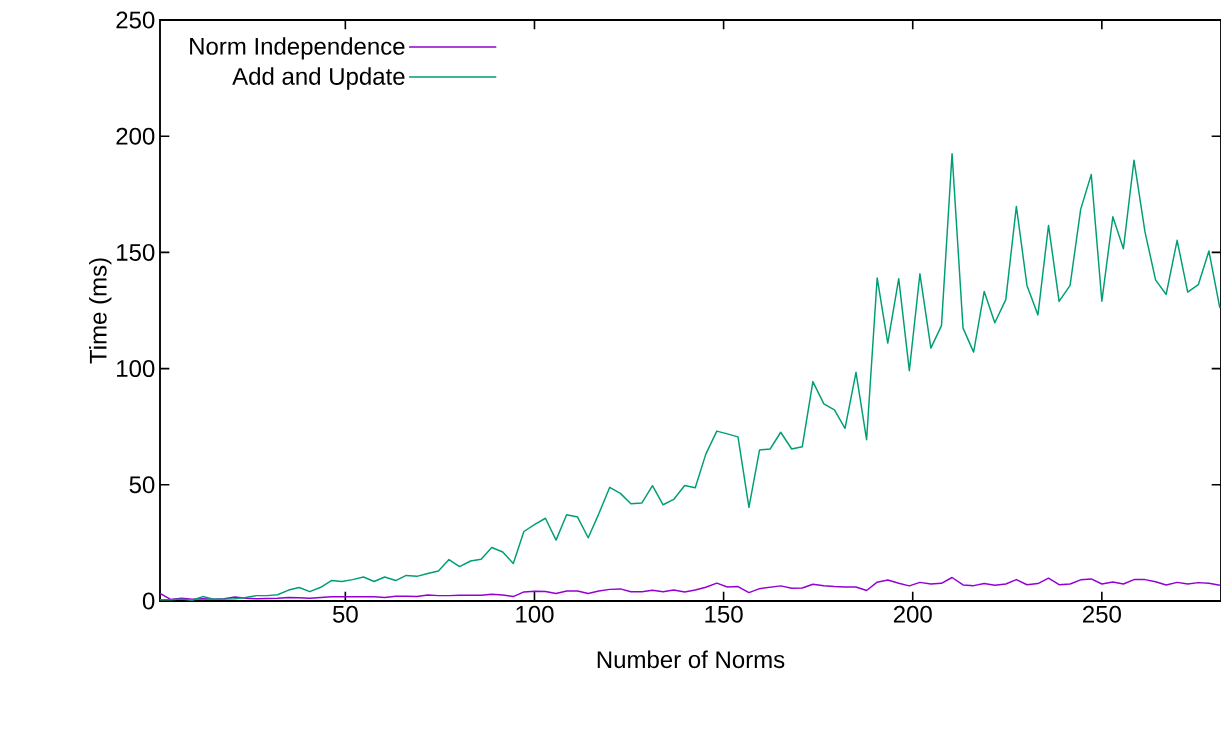 The width and height of the screenshot is (1221, 737). I want to click on y-tick-label: 100, so click(136, 369).